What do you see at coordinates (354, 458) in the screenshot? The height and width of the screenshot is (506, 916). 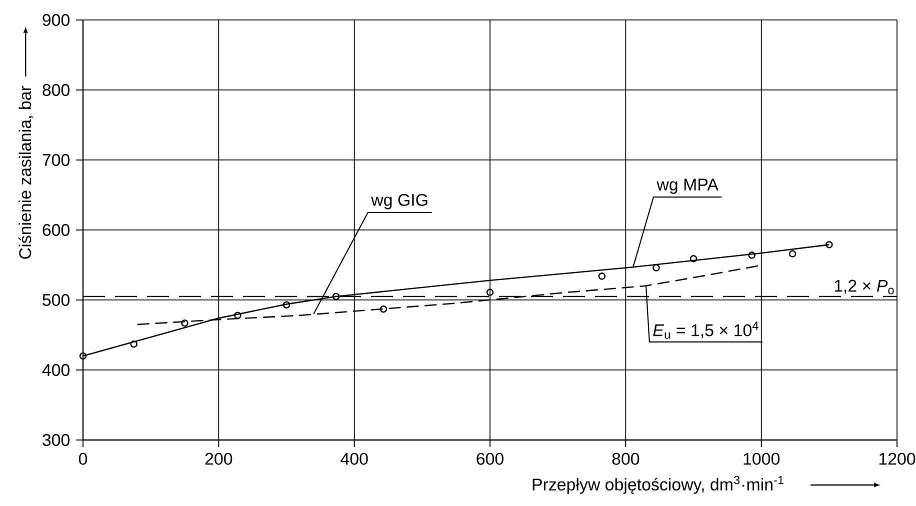 I see `x-tick-label: 400` at bounding box center [354, 458].